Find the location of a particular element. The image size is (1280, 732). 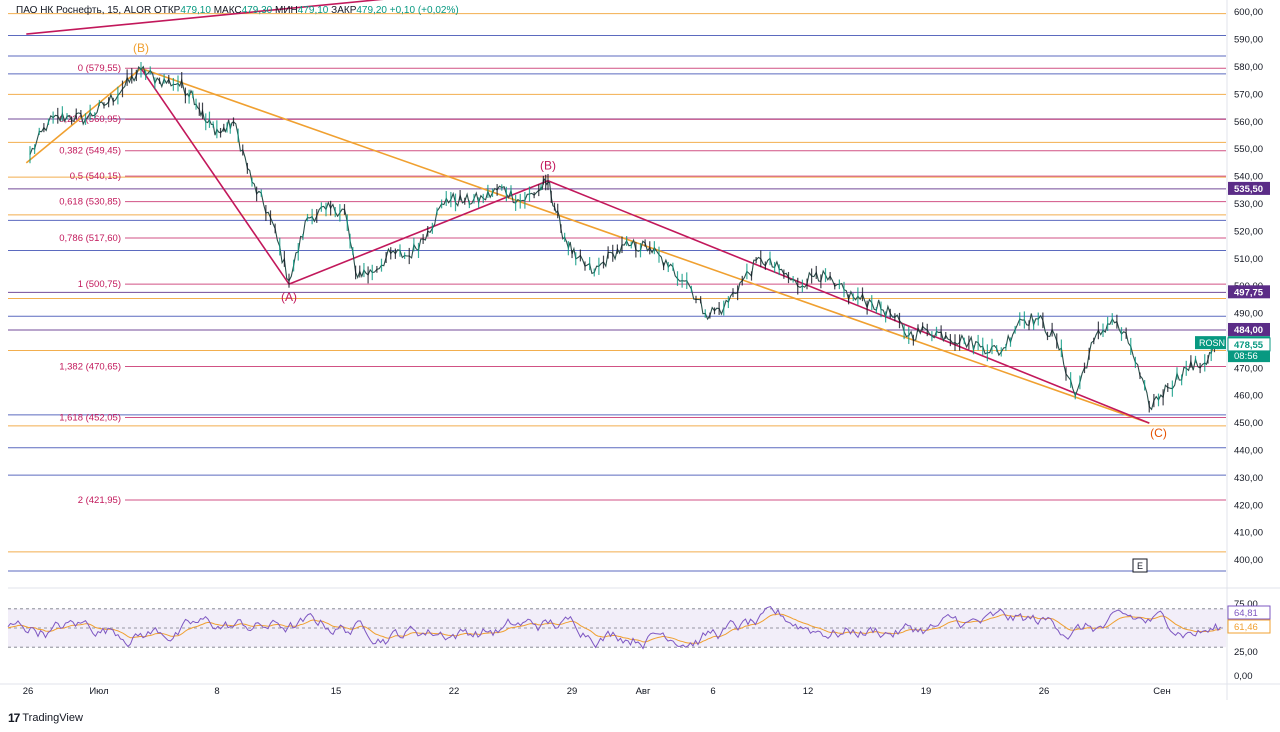

wave-label-3: (C) is located at coordinates (1158, 433).